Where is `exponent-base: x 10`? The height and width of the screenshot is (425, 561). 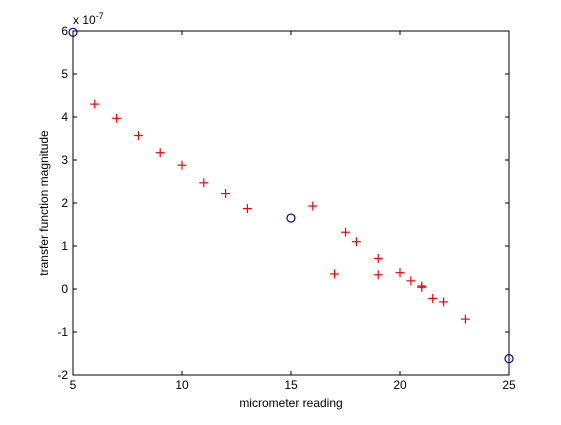 exponent-base: x 10 is located at coordinates (84, 20).